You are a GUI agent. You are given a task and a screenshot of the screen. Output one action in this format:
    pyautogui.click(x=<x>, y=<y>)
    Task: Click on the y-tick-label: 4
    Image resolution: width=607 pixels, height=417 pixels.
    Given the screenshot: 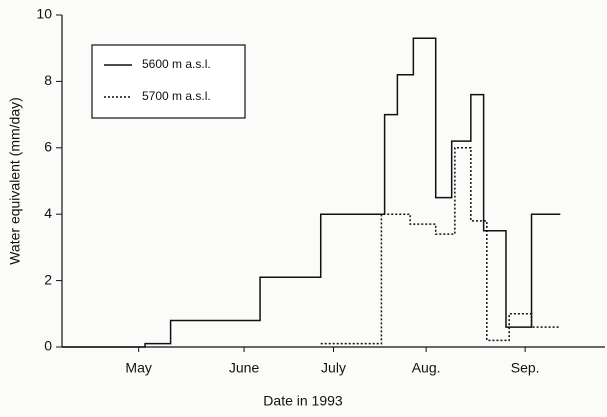 What is the action you would take?
    pyautogui.click(x=48, y=213)
    